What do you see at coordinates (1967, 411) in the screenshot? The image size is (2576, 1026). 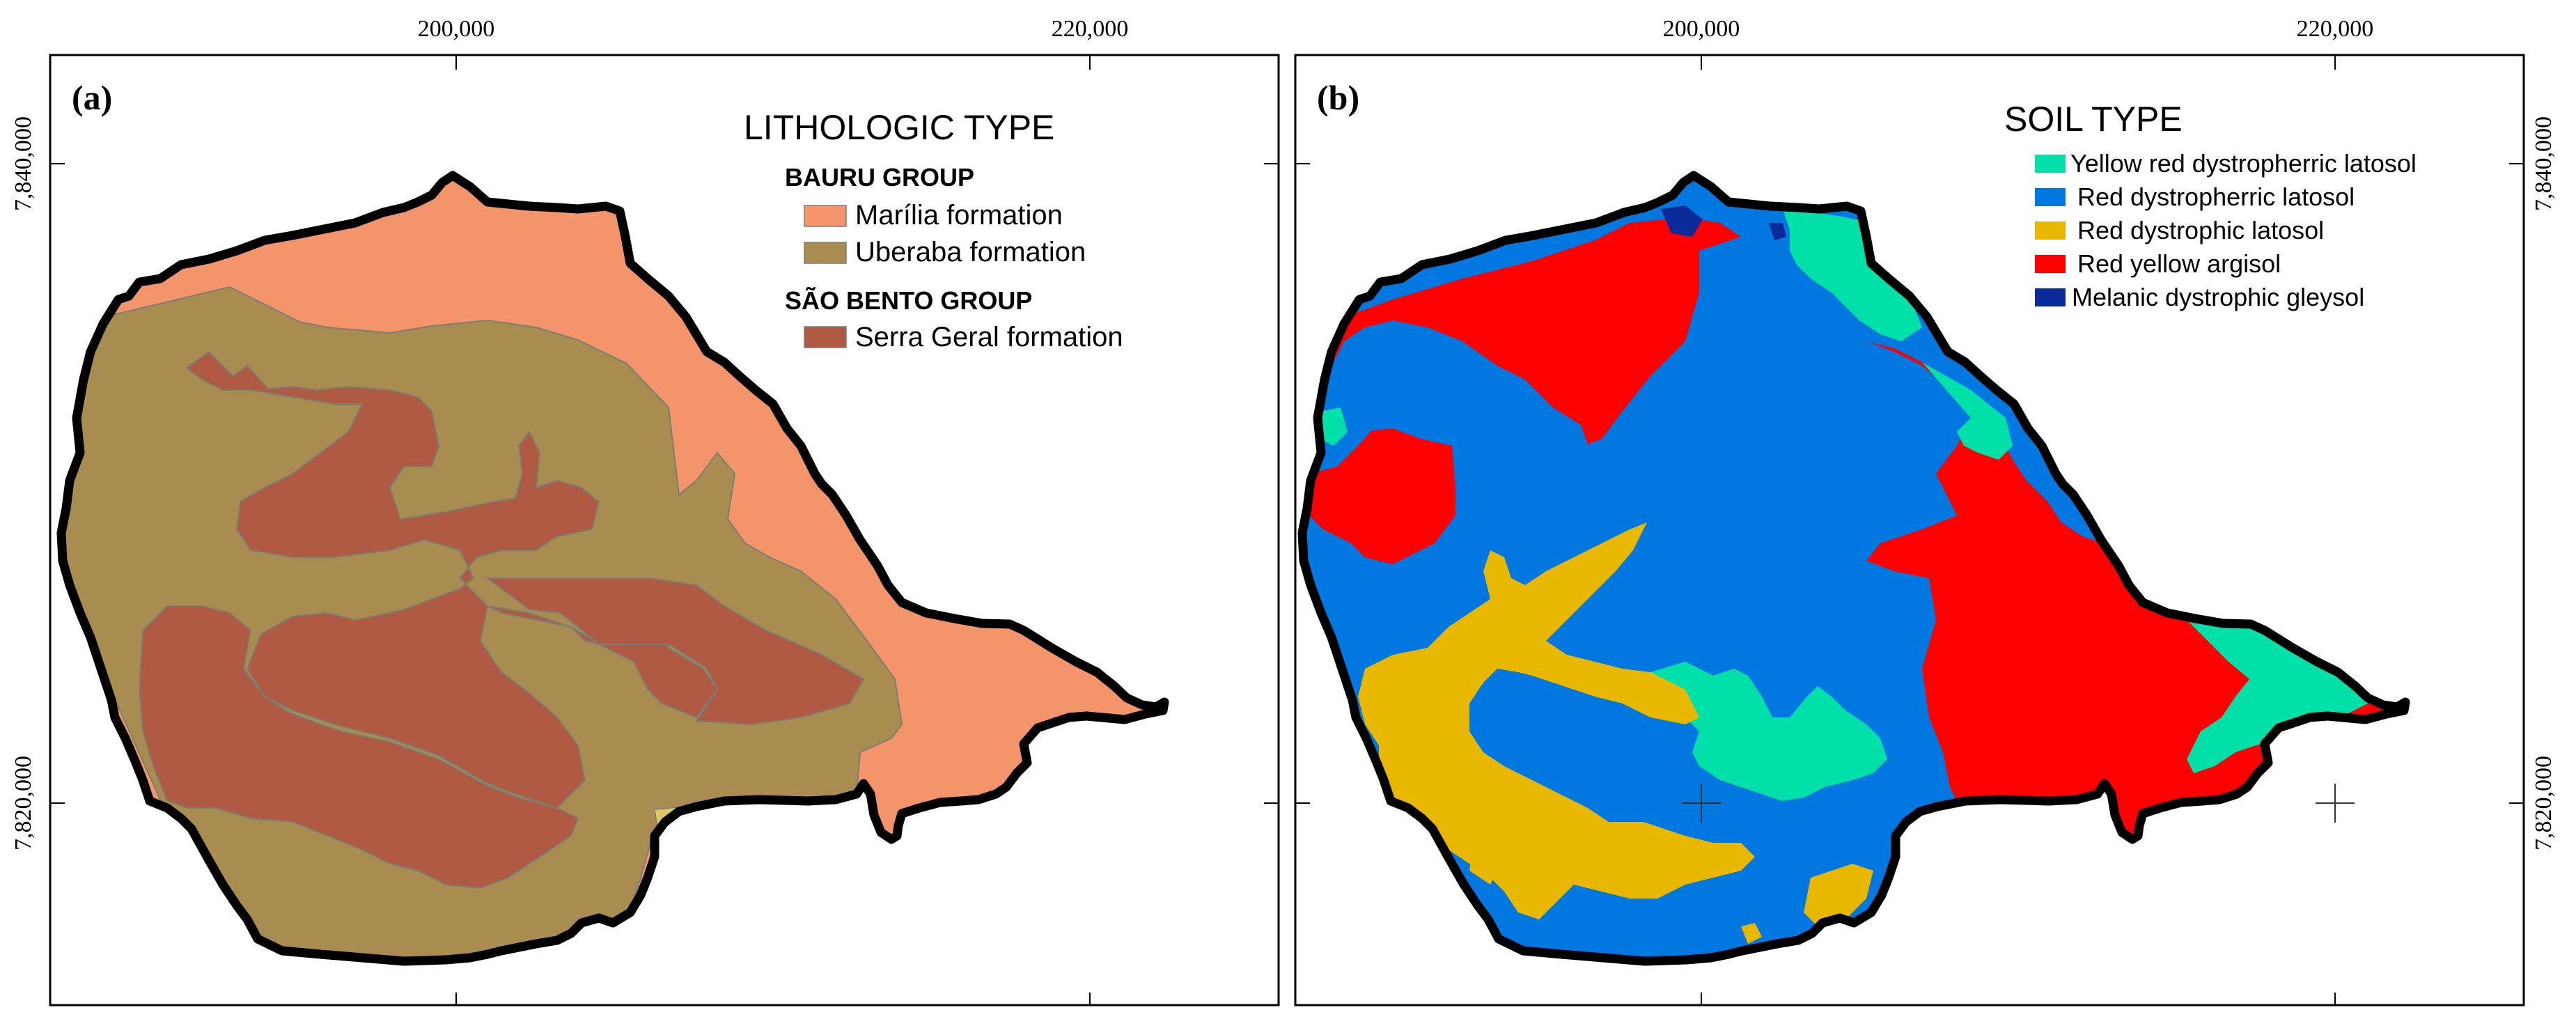 I see `yellow-red-dystropherric-latosol-ne` at bounding box center [1967, 411].